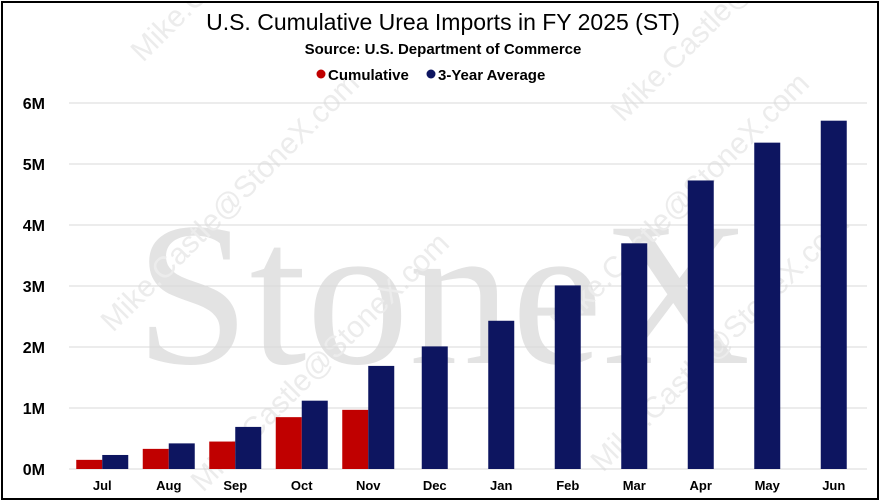 This screenshot has height=503, width=882. What do you see at coordinates (634, 485) in the screenshot?
I see `x-tick-label: Mar` at bounding box center [634, 485].